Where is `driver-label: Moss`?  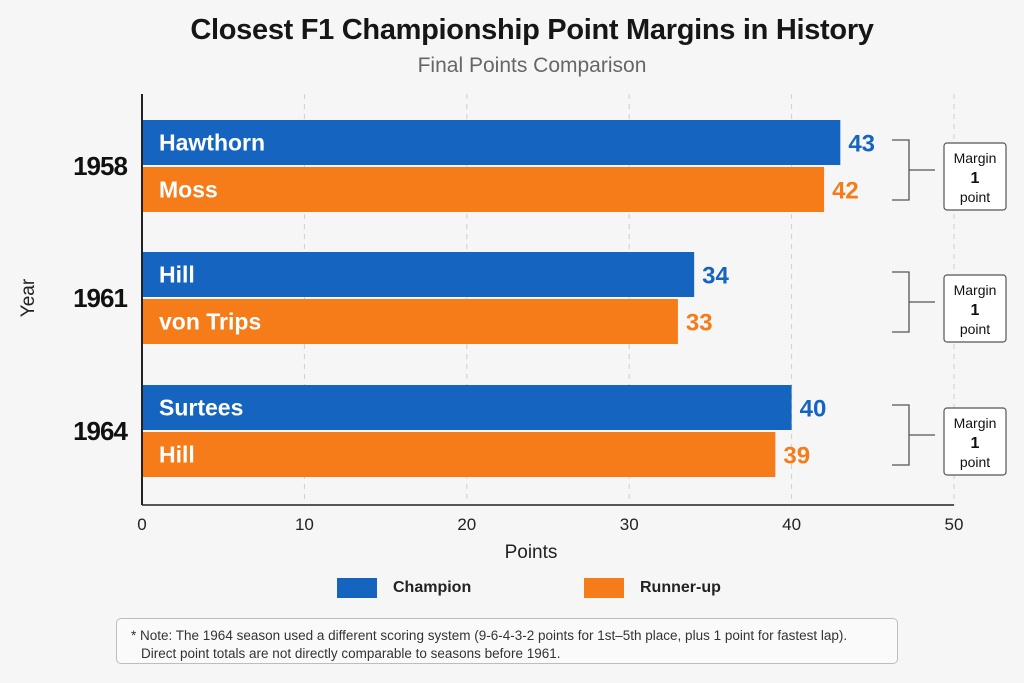 driver-label: Moss is located at coordinates (188, 190).